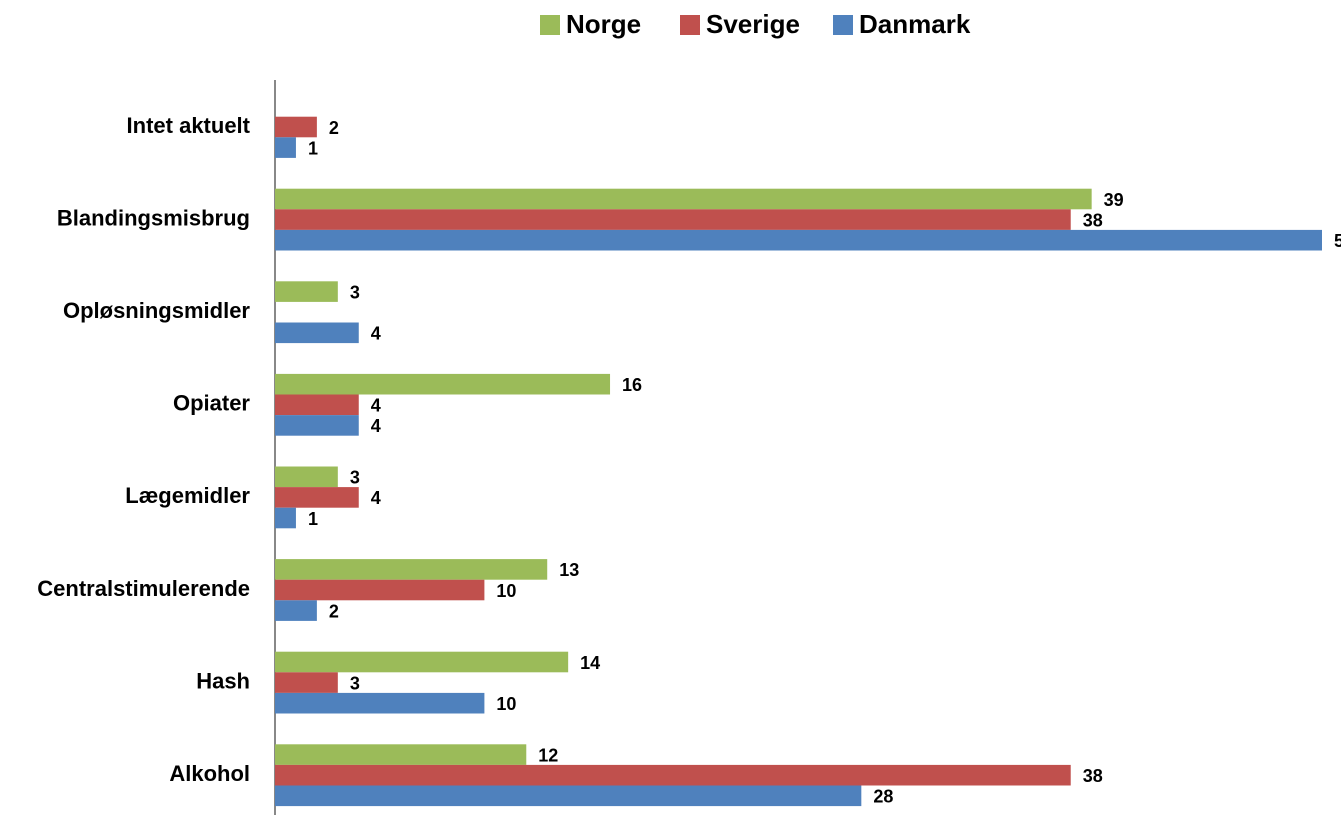  What do you see at coordinates (603, 24) in the screenshot?
I see `legend-label: Norge` at bounding box center [603, 24].